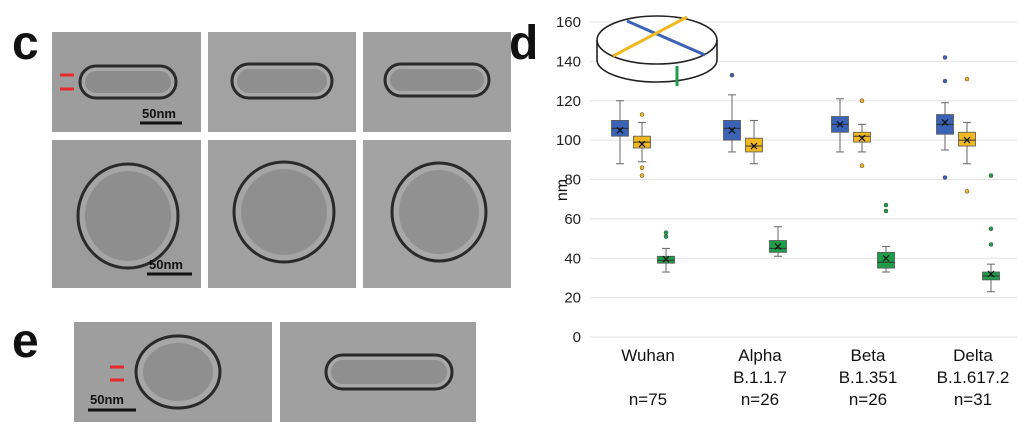 This screenshot has height=435, width=1024. I want to click on y-tick-label: 120, so click(568, 101).